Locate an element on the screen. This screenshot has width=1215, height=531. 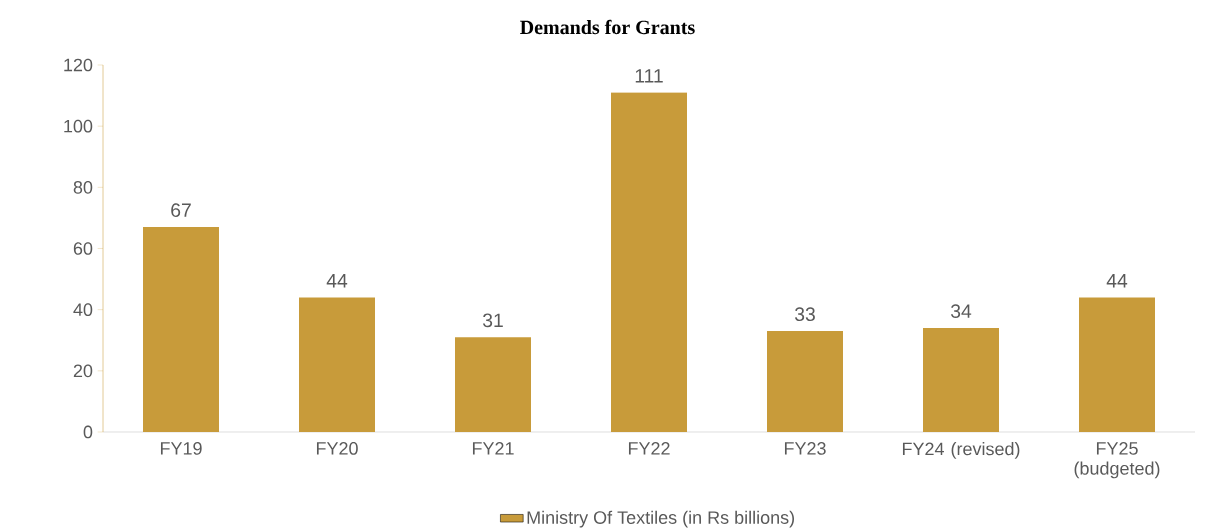
x-tick-label: FY23 is located at coordinates (805, 448).